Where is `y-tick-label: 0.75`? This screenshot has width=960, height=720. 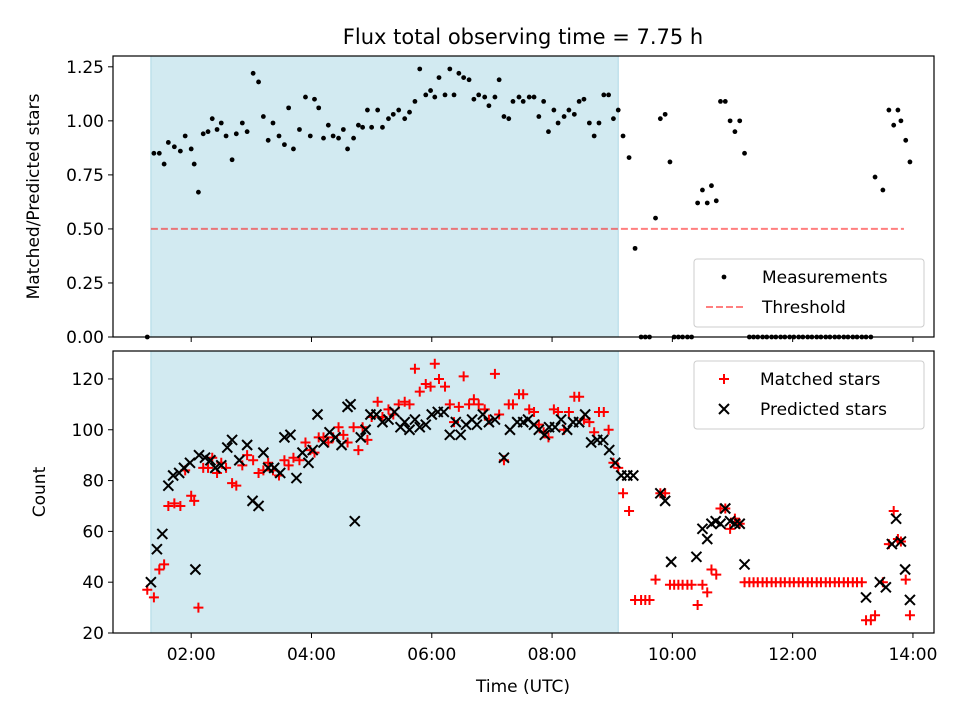
y-tick-label: 0.75 is located at coordinates (85, 176).